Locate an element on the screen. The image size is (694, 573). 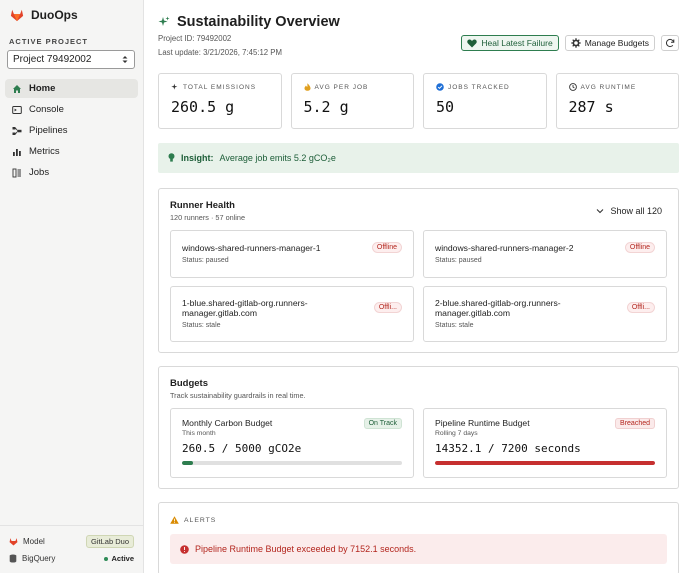
last-update: Last update: 3/21/2026, 7:45:12 PM is located at coordinates (220, 52).